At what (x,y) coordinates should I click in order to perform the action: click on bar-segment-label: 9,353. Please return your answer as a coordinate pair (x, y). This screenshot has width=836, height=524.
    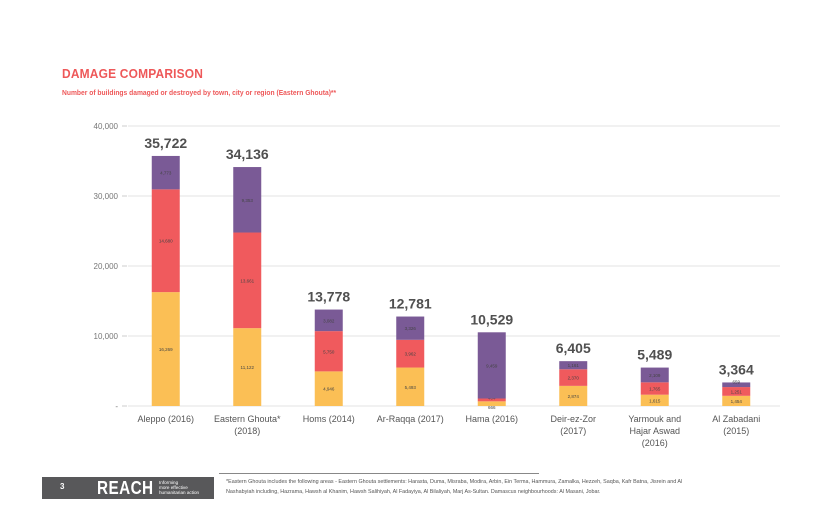
    Looking at the image, I should click on (248, 200).